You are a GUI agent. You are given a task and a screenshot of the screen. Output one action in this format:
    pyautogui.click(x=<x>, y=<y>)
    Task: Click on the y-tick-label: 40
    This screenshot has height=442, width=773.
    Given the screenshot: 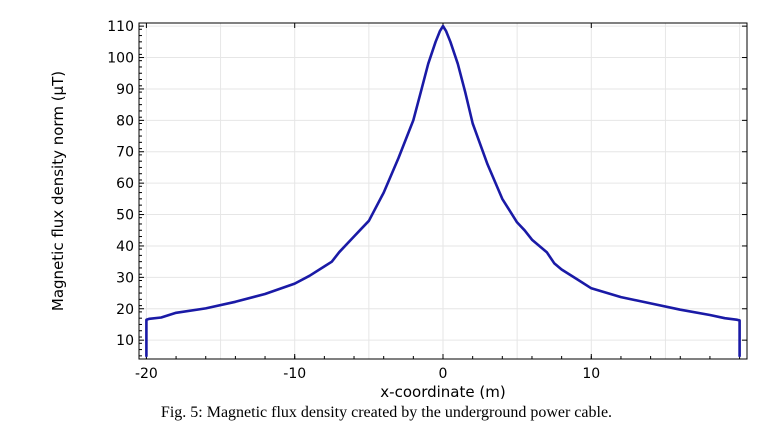 What is the action you would take?
    pyautogui.click(x=125, y=247)
    